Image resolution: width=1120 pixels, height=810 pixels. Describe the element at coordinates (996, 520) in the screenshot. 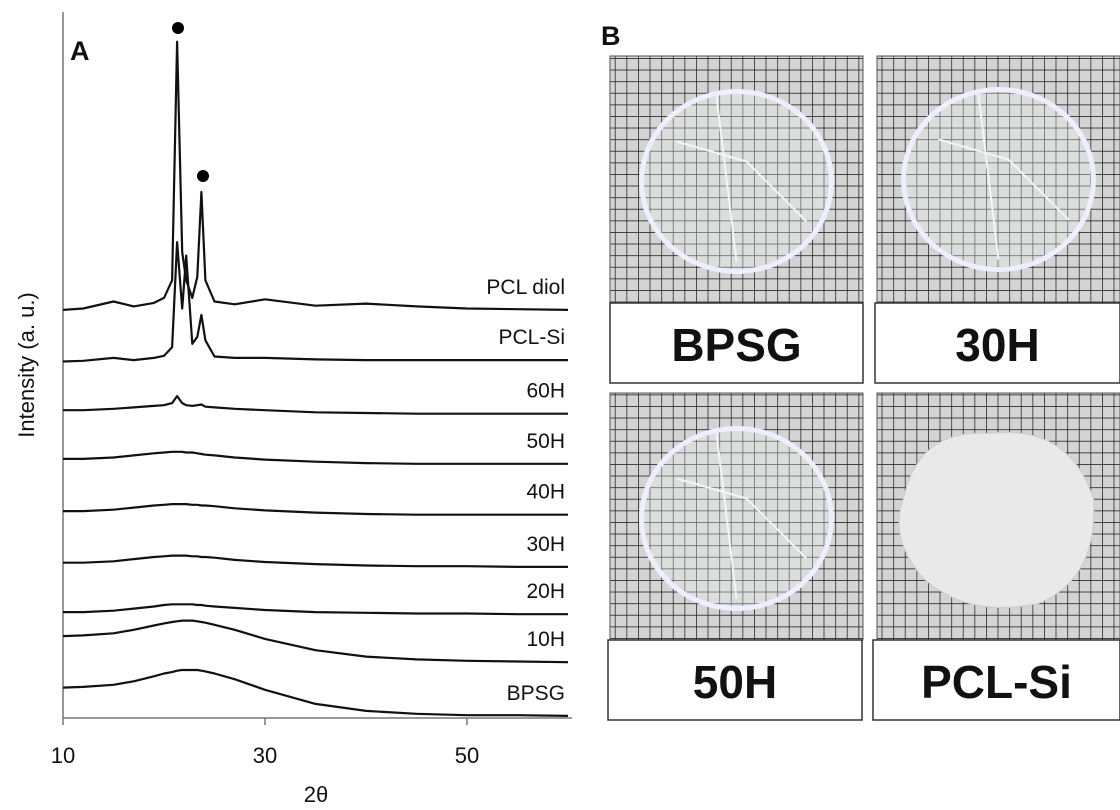

I see `powder` at that location.